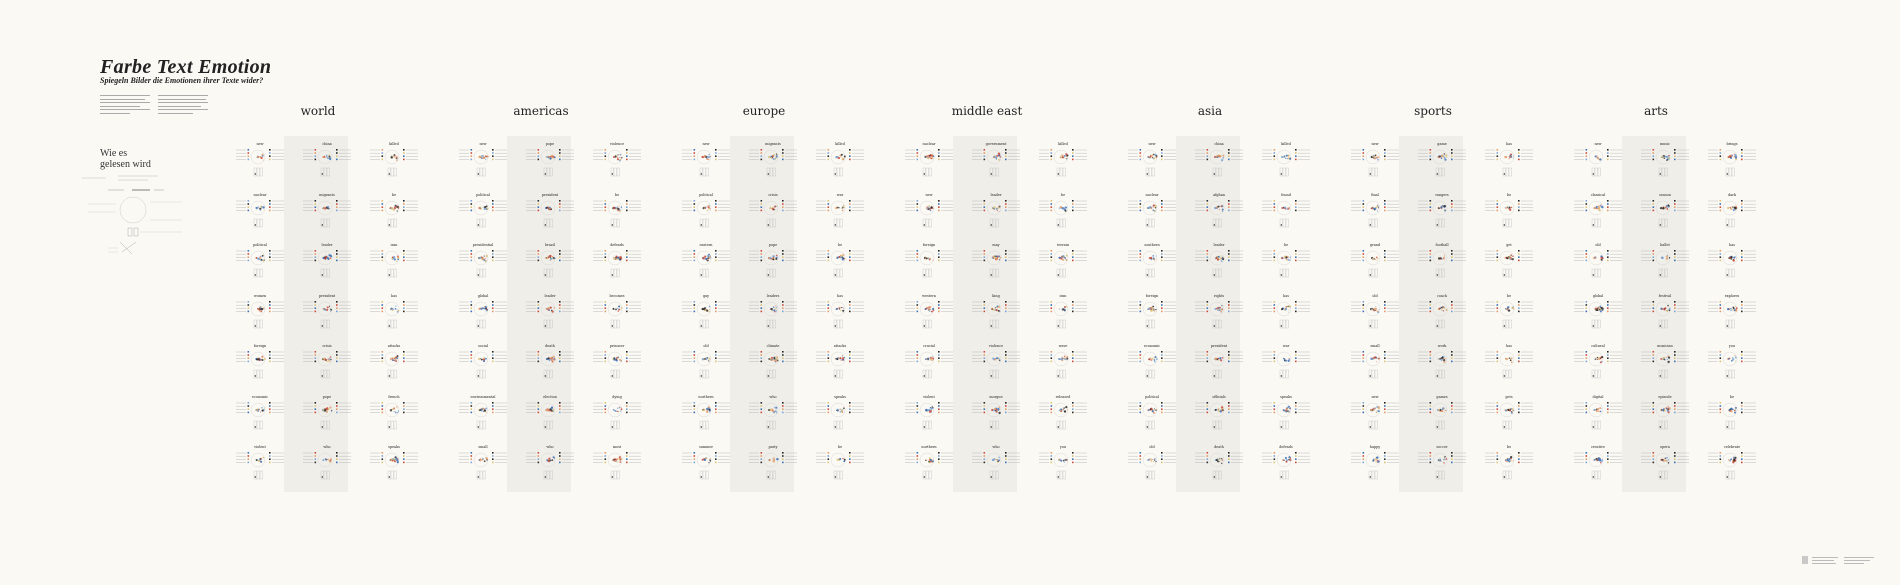 The width and height of the screenshot is (1900, 585). I want to click on word-panel: new, so click(486, 162).